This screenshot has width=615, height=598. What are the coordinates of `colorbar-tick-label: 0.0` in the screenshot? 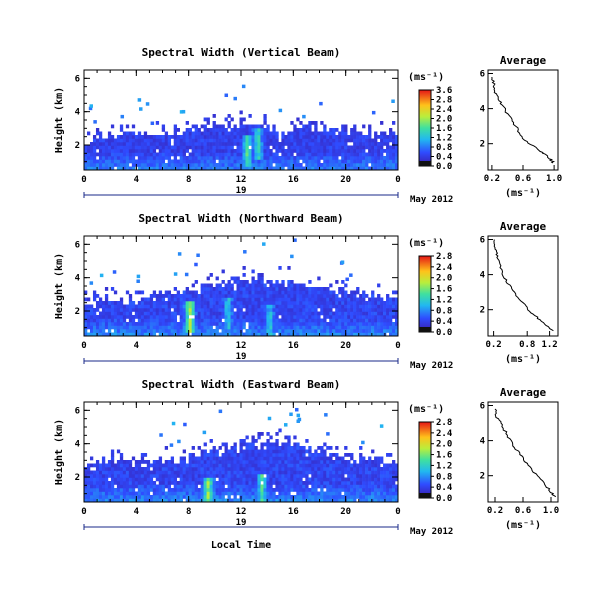 It's located at (444, 167).